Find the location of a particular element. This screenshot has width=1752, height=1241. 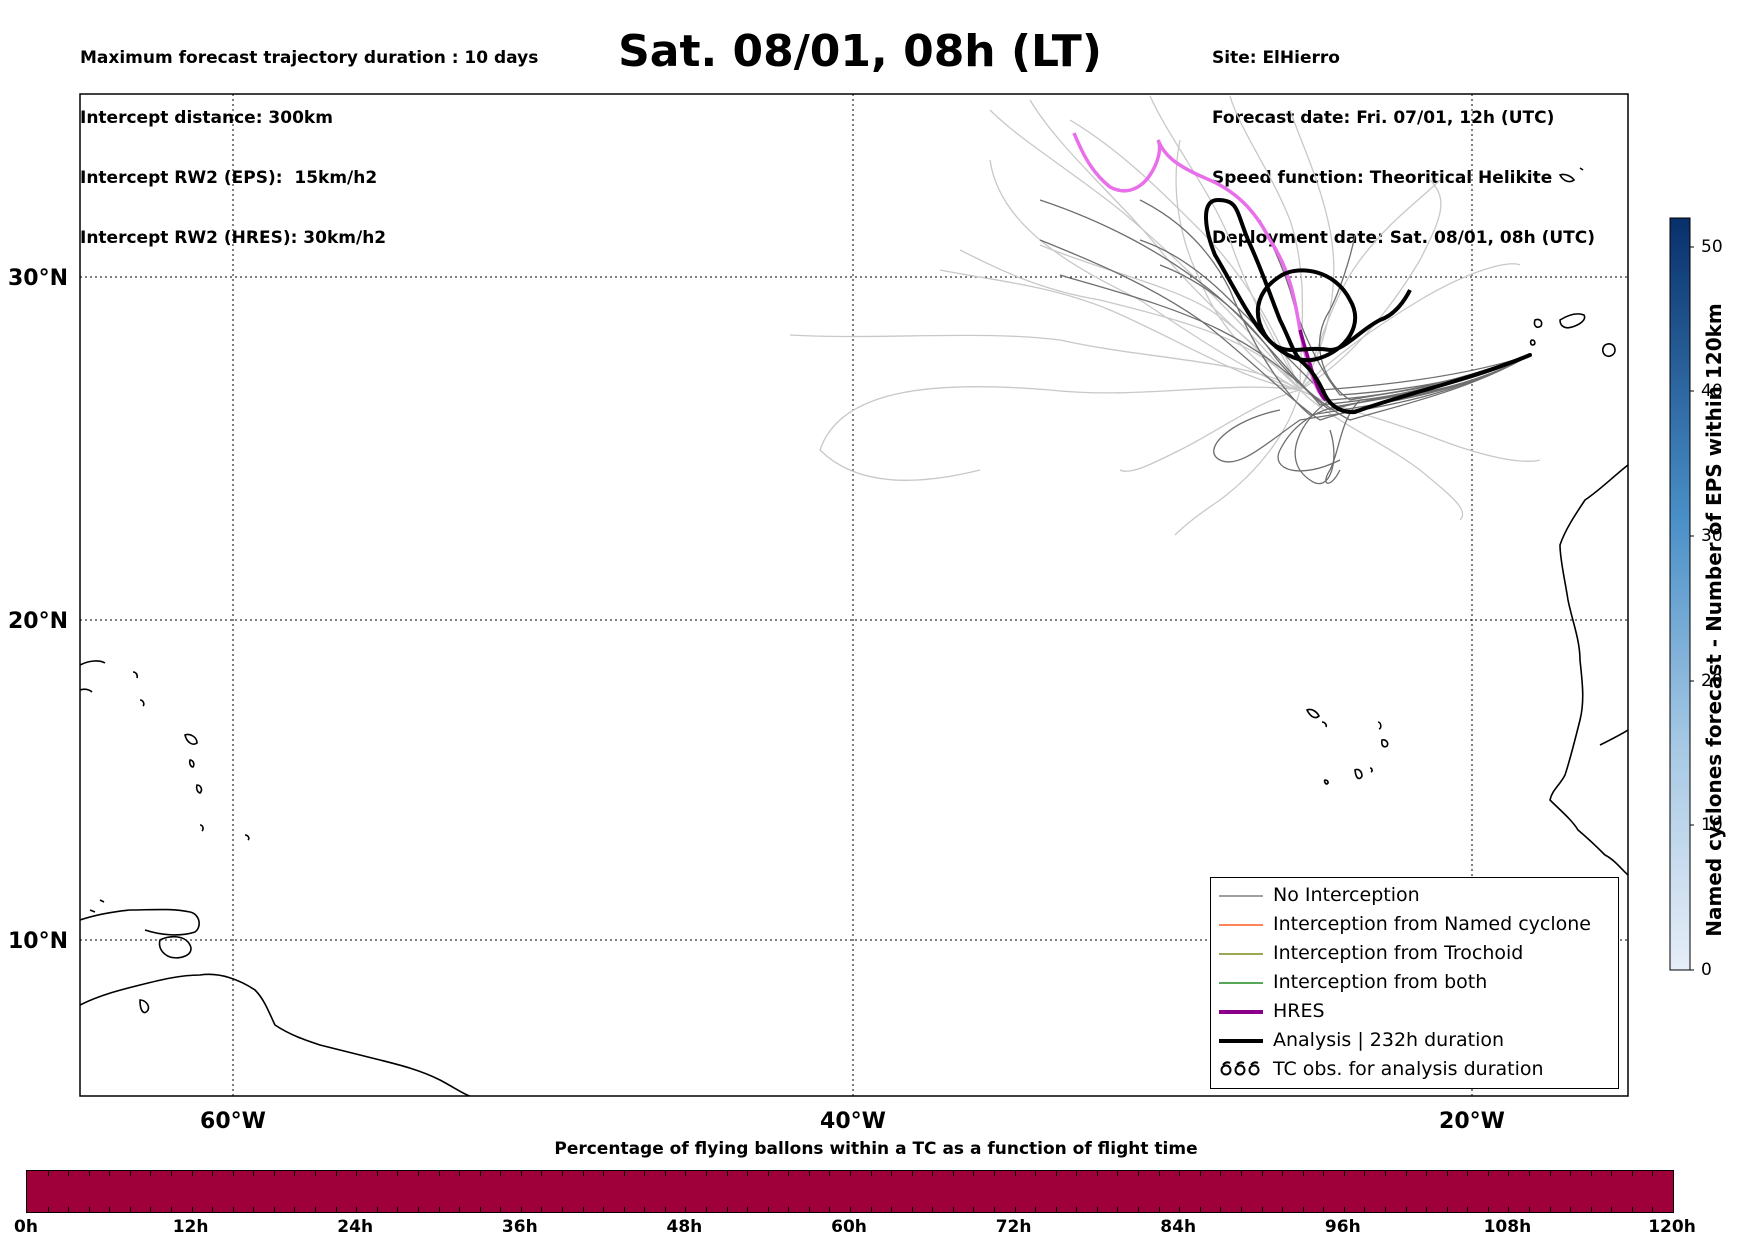

cyclone-colorbar is located at coordinates (1680, 594).